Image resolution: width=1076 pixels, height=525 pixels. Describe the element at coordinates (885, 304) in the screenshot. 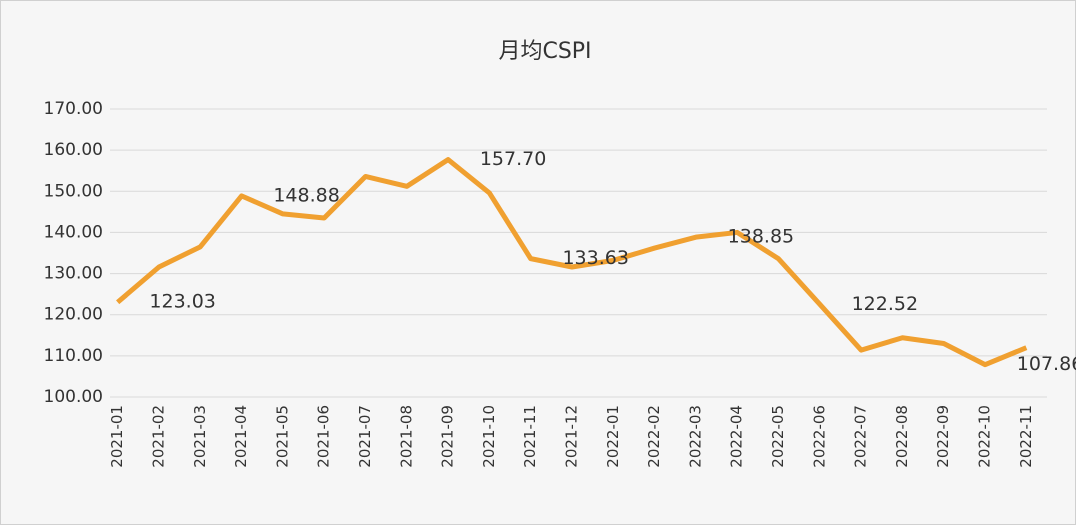

I see `data-label: 122.52` at that location.